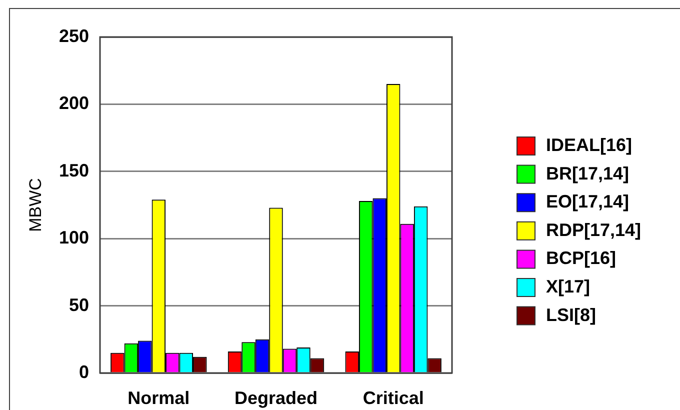 The image size is (680, 410). Describe the element at coordinates (159, 398) in the screenshot. I see `x-tick-label: Normal` at that location.